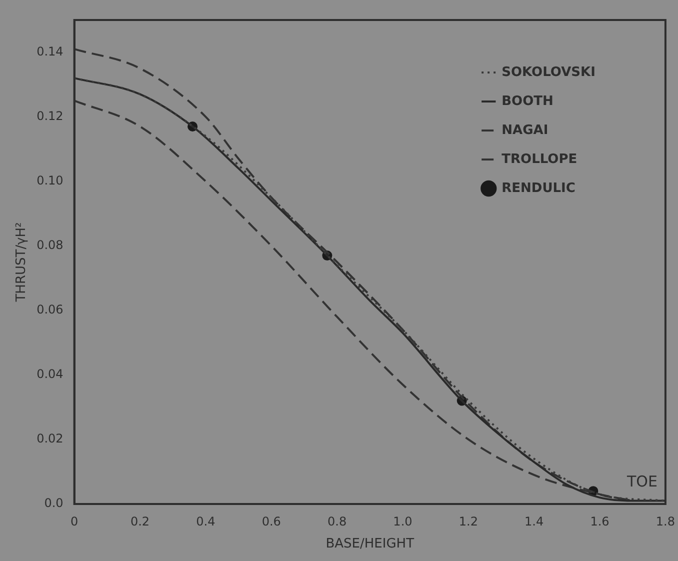 Image resolution: width=678 pixels, height=561 pixels. What do you see at coordinates (74, 521) in the screenshot?
I see `x-tick-label: 0` at bounding box center [74, 521].